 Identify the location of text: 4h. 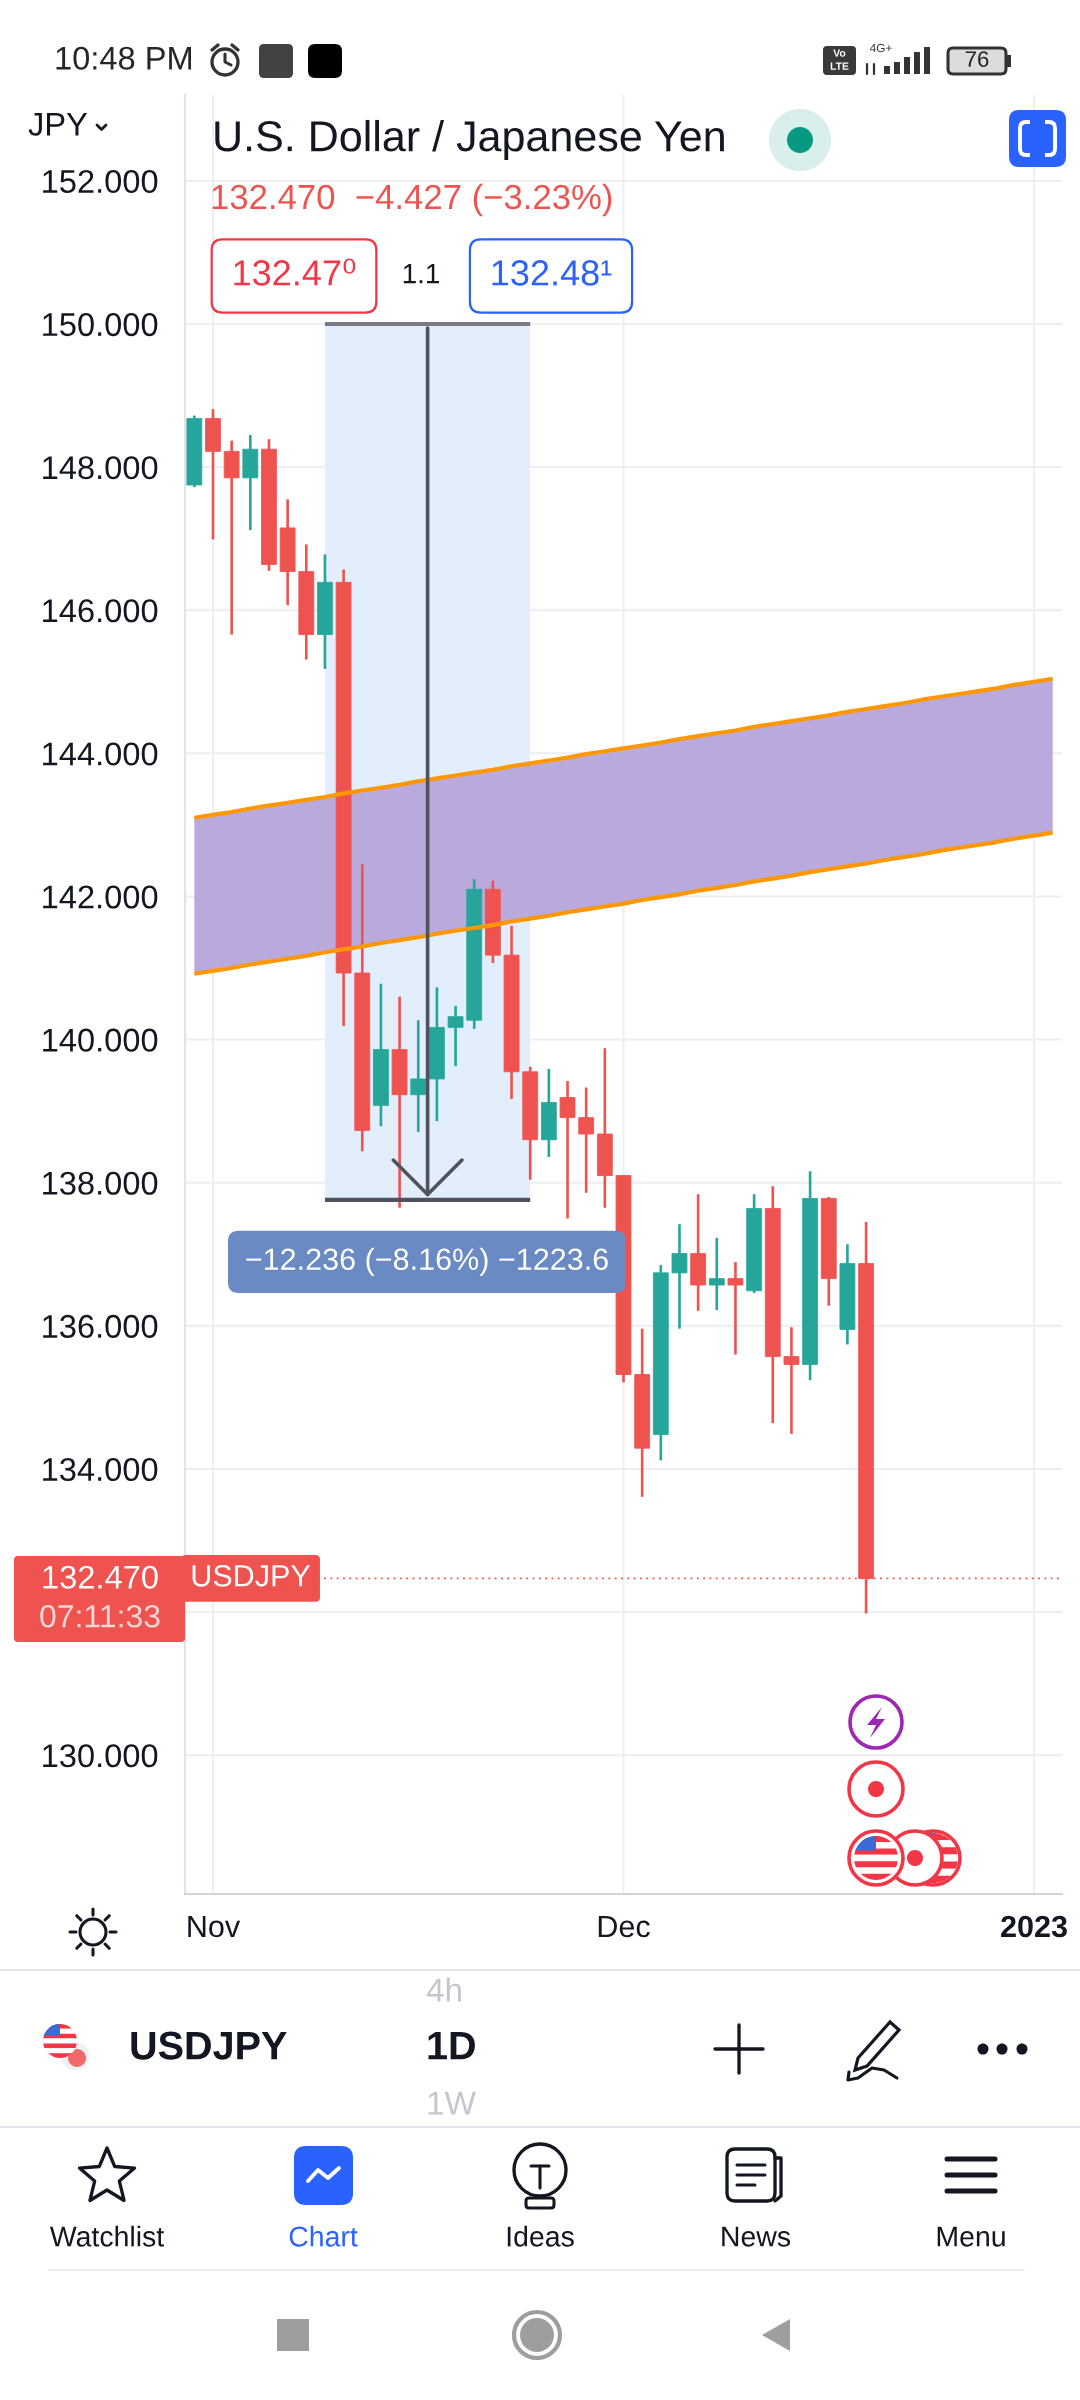
(443, 1989).